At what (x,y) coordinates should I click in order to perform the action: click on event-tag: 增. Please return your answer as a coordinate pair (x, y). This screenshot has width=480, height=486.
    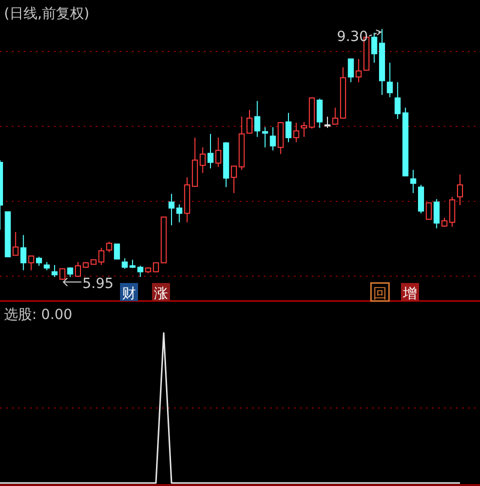
    Looking at the image, I should click on (410, 292).